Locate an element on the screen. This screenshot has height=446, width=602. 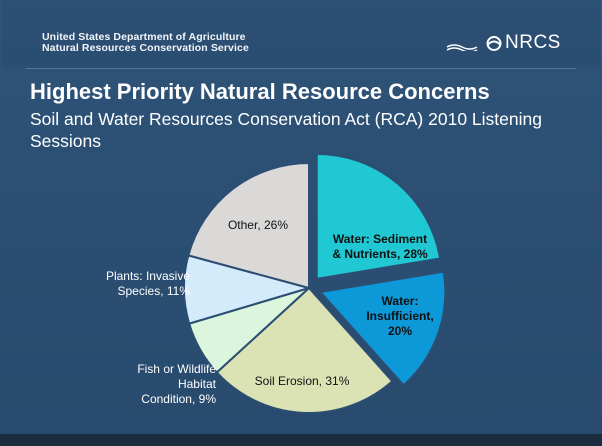
pie-label-5: Plants: Invasive Species, 11% is located at coordinates (148, 283).